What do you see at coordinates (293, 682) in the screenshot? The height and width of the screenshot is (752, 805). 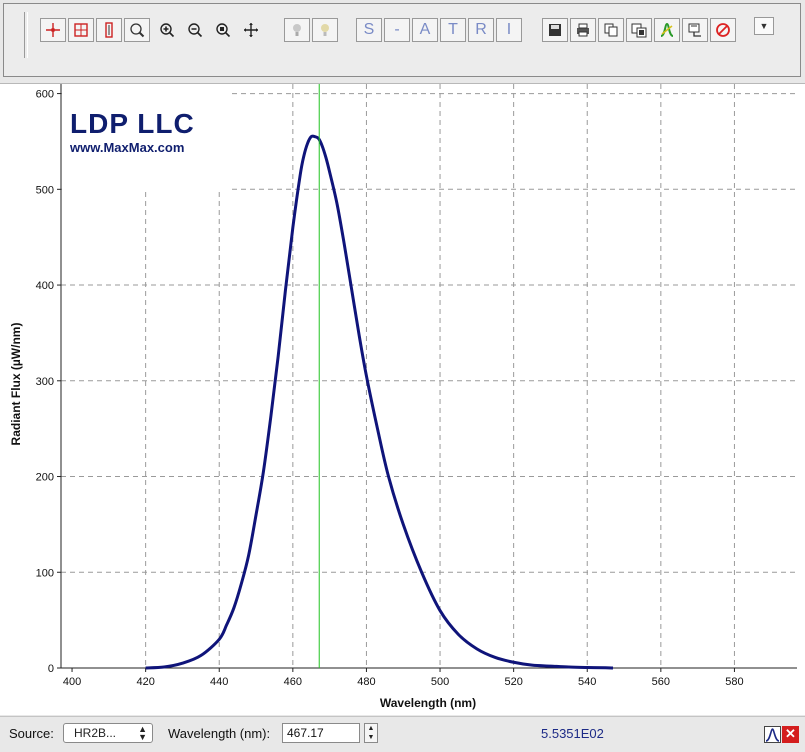 I see `x-tick-label: 460` at bounding box center [293, 682].